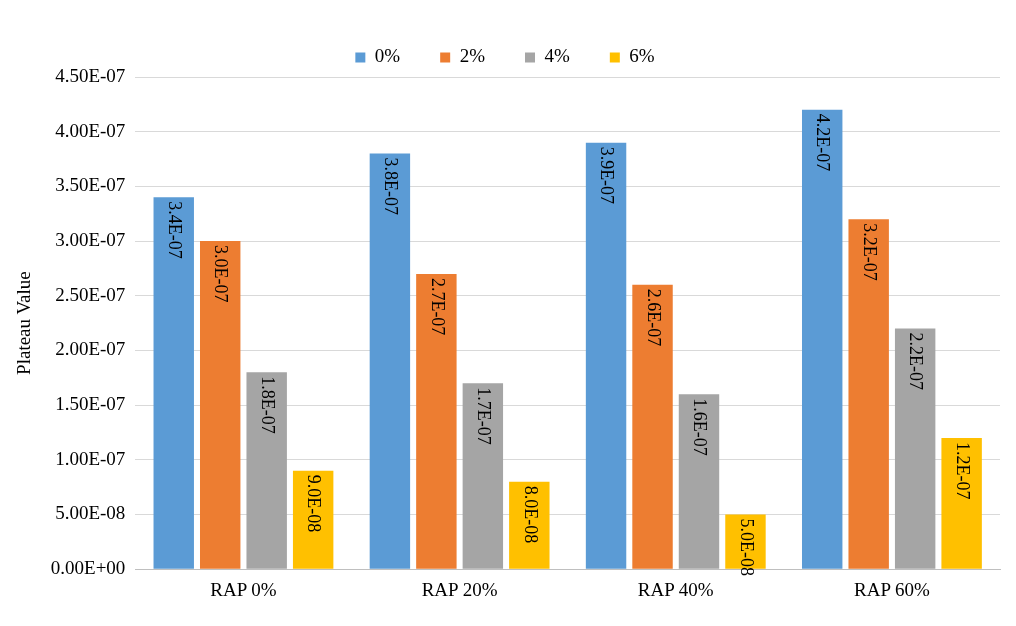 The height and width of the screenshot is (626, 1016). What do you see at coordinates (557, 56) in the screenshot?
I see `legend-label: 4%` at bounding box center [557, 56].